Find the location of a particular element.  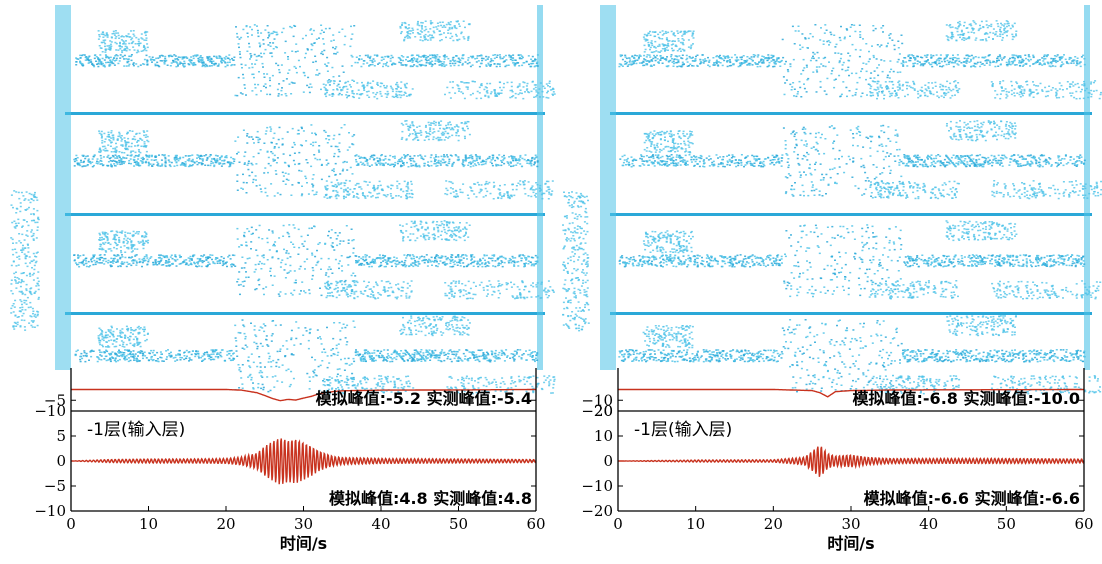

peak-annotation: 模拟峰值:-5.2 实测峰值:-5.4 is located at coordinates (424, 398).